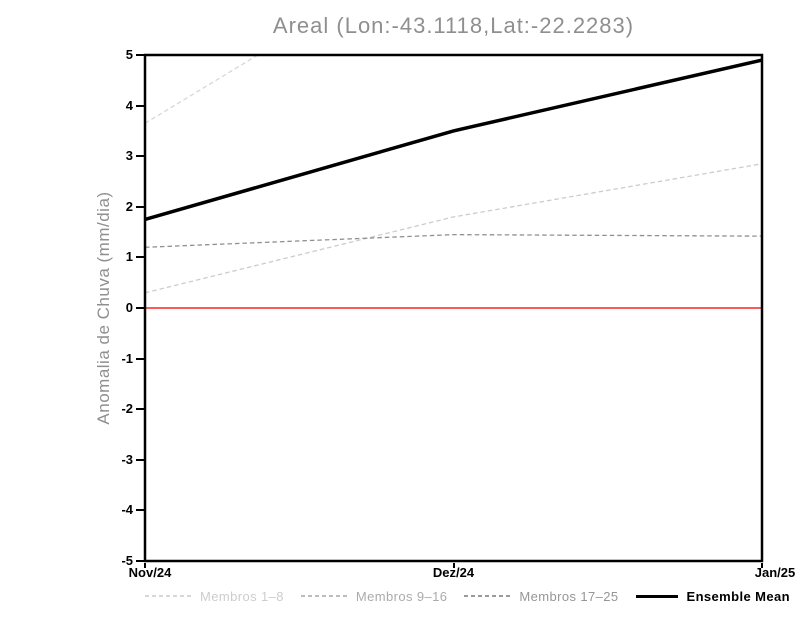 The image size is (800, 618). What do you see at coordinates (453, 25) in the screenshot?
I see `page-title: Areal (Lon:-43.1118,Lat:-22.2283)` at bounding box center [453, 25].